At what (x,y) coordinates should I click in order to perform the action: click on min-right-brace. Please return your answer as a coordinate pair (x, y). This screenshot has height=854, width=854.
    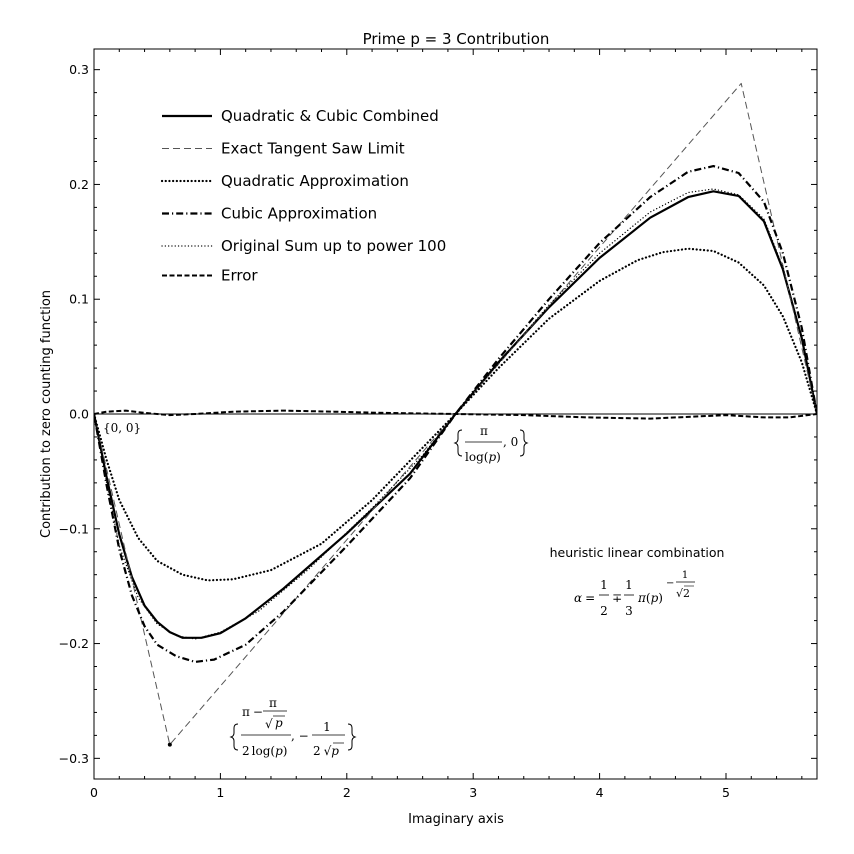
    Looking at the image, I should click on (352, 737).